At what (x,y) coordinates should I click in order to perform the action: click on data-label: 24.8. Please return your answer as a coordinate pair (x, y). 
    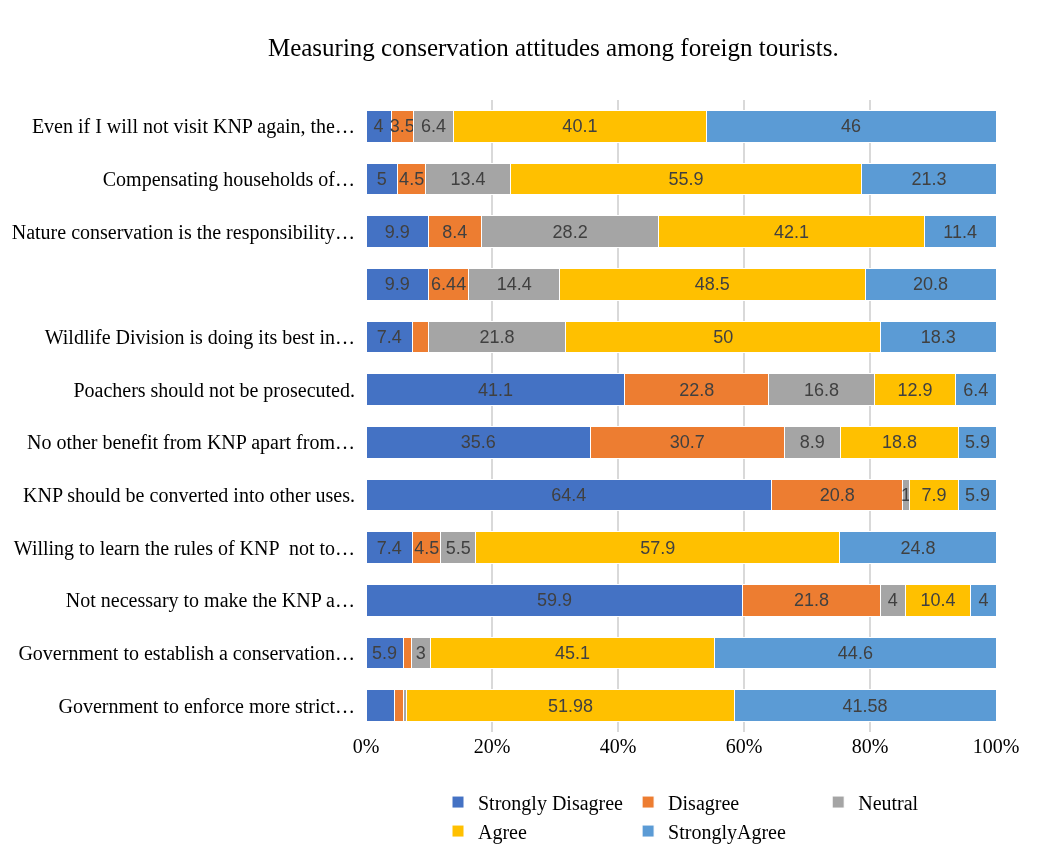
    Looking at the image, I should click on (918, 547).